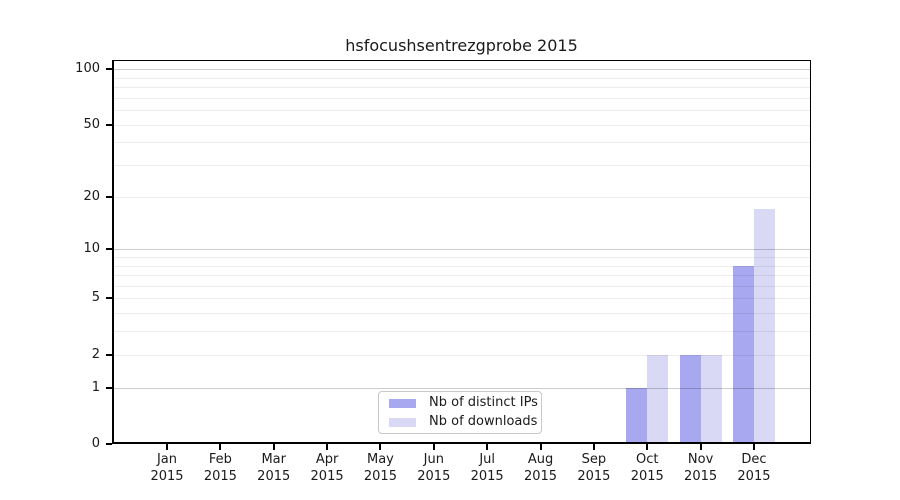  I want to click on x-tick-label: Oct 2015, so click(647, 468).